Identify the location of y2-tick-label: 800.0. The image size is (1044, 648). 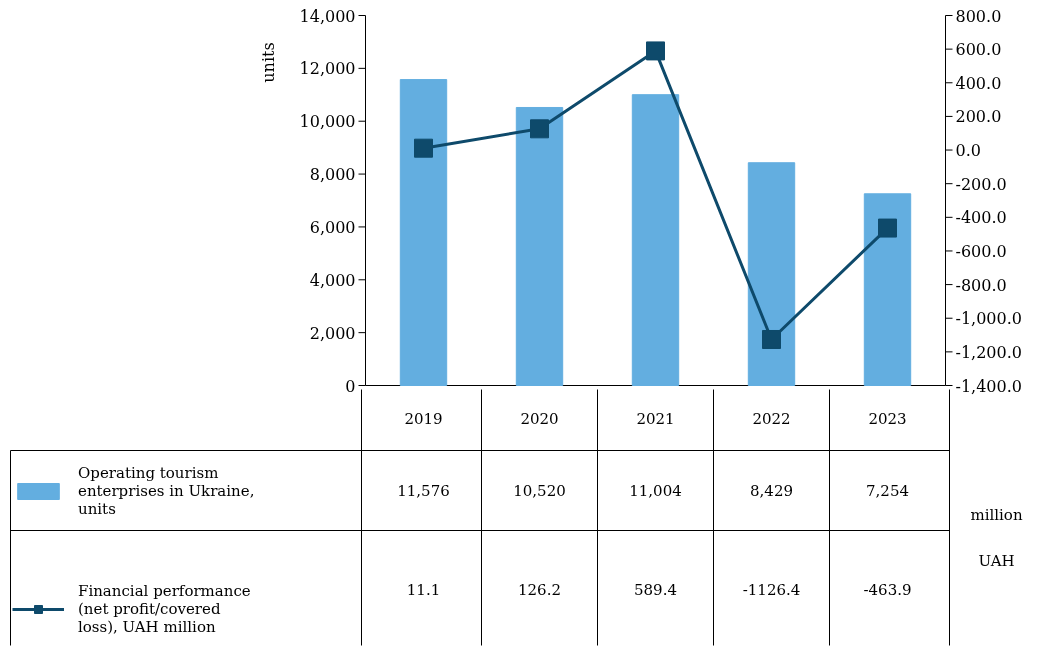
(978, 16).